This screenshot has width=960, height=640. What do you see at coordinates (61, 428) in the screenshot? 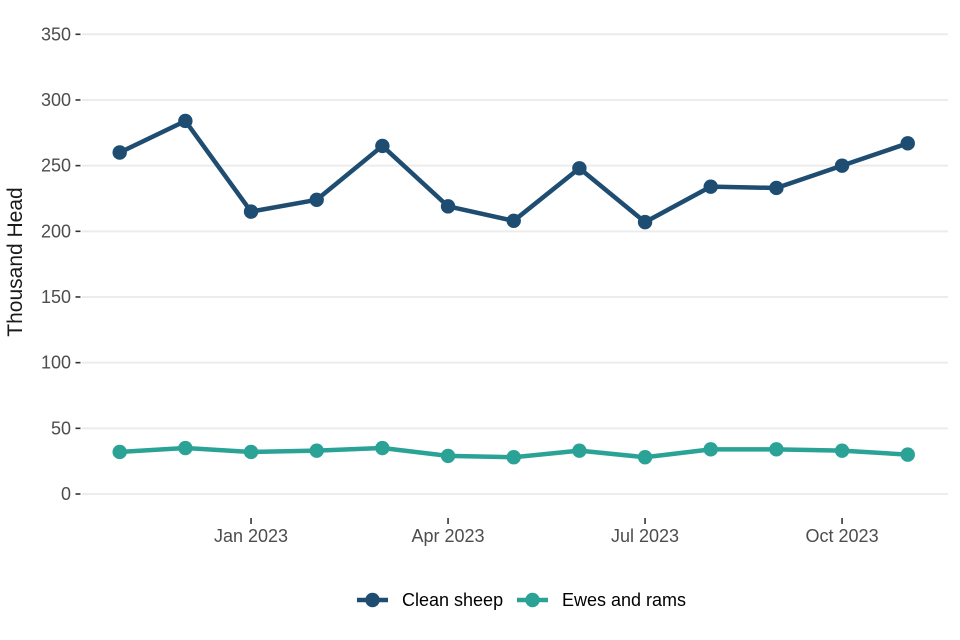
I see `y-tick-label: 50` at bounding box center [61, 428].